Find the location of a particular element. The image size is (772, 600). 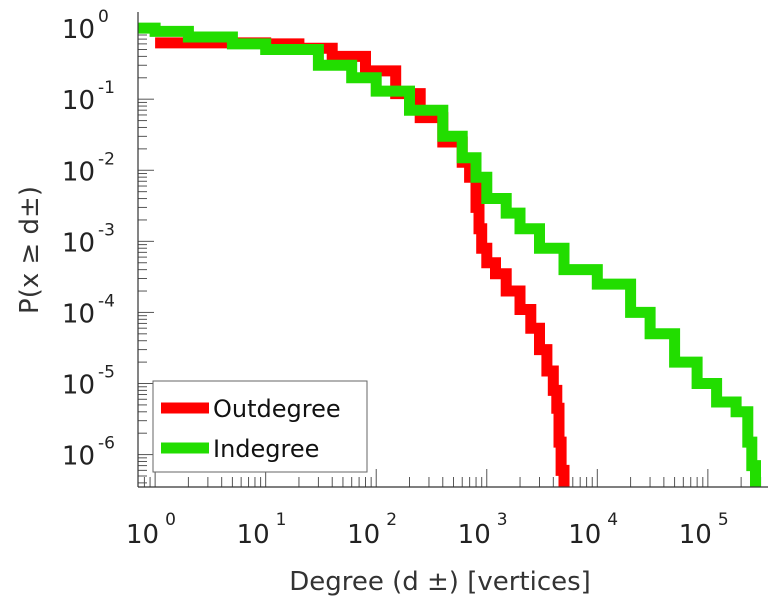

y-tick-exponent: -2 is located at coordinates (106, 159).